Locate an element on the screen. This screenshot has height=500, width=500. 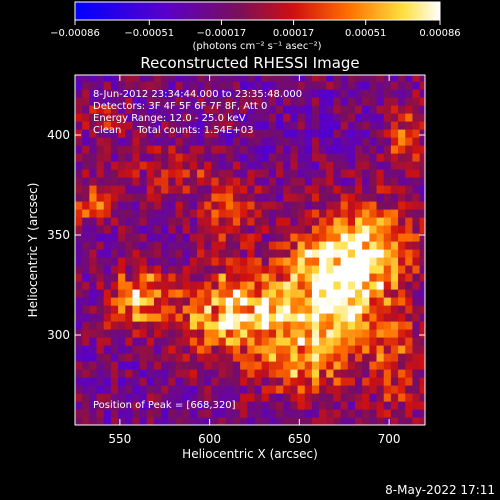
chart-title: Reconstructed RHESSI Image is located at coordinates (249, 63).